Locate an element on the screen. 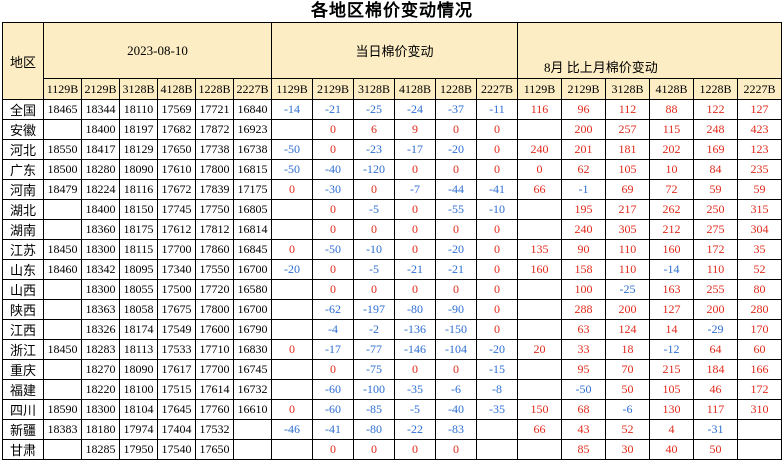 The width and height of the screenshot is (784, 460). price-cell: 16732 is located at coordinates (252, 389).